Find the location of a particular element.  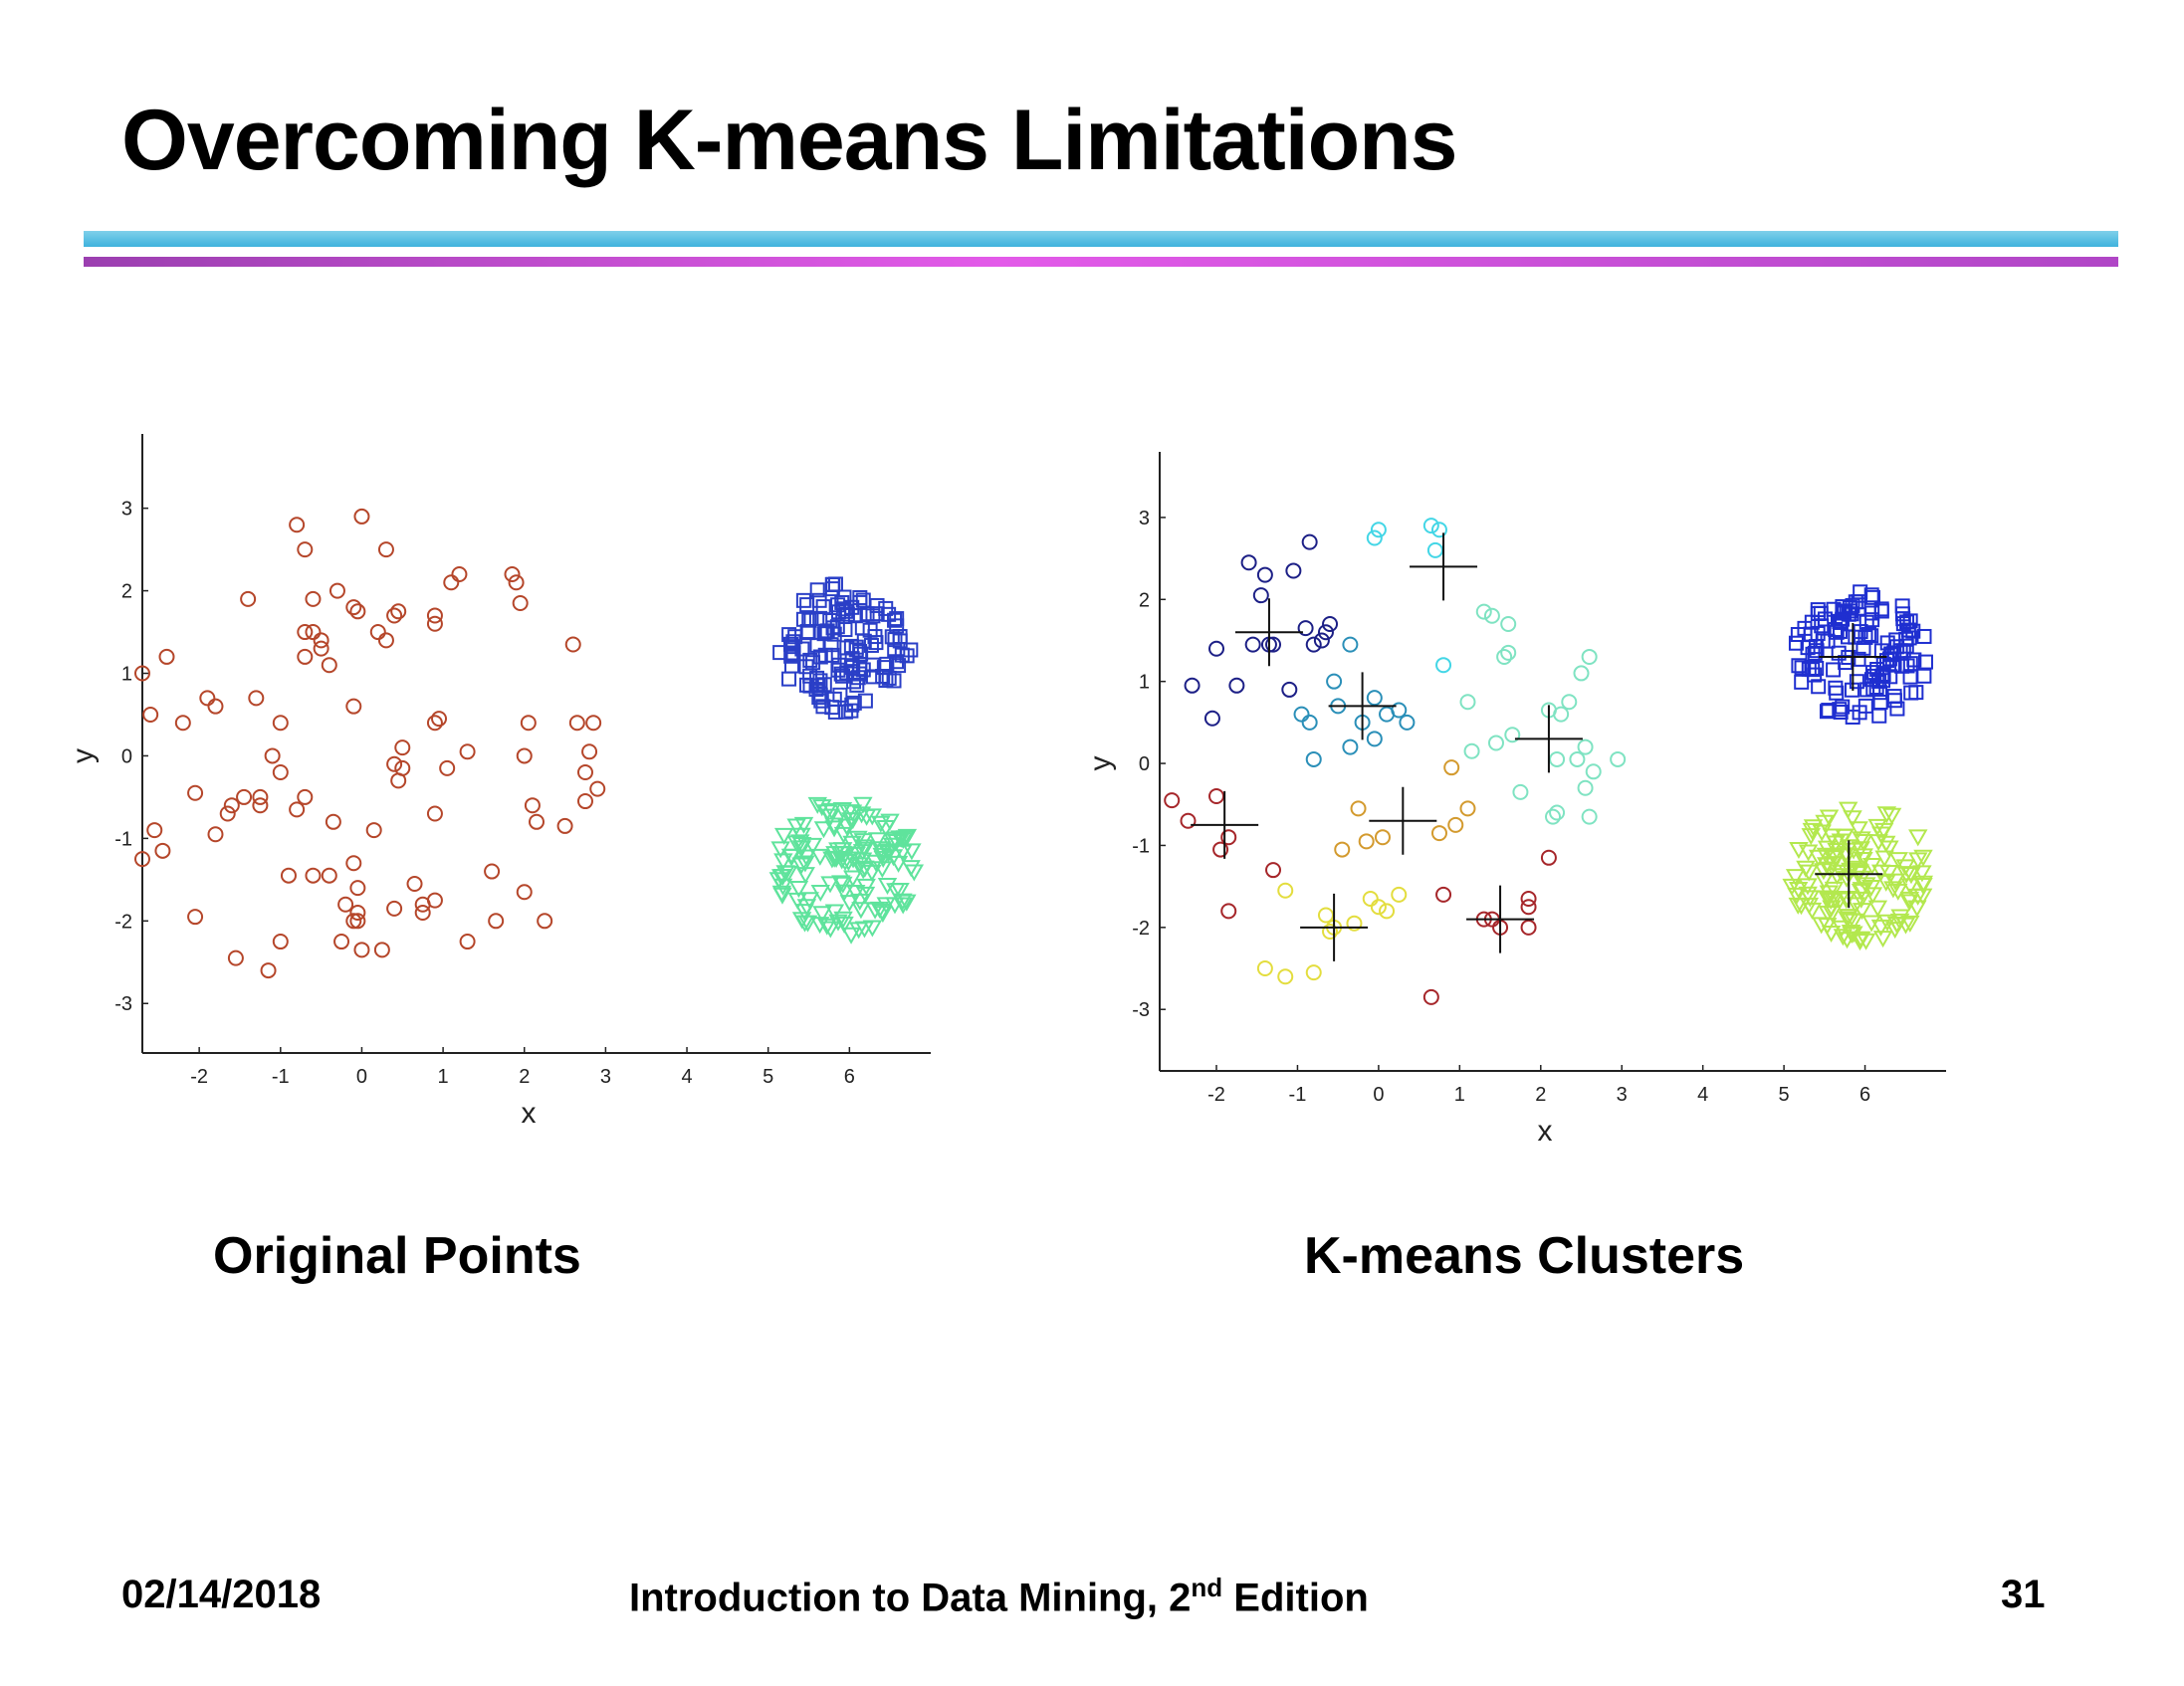

footer-book-title: Introduction to Data Mining, 2nd Edition is located at coordinates (999, 1596).